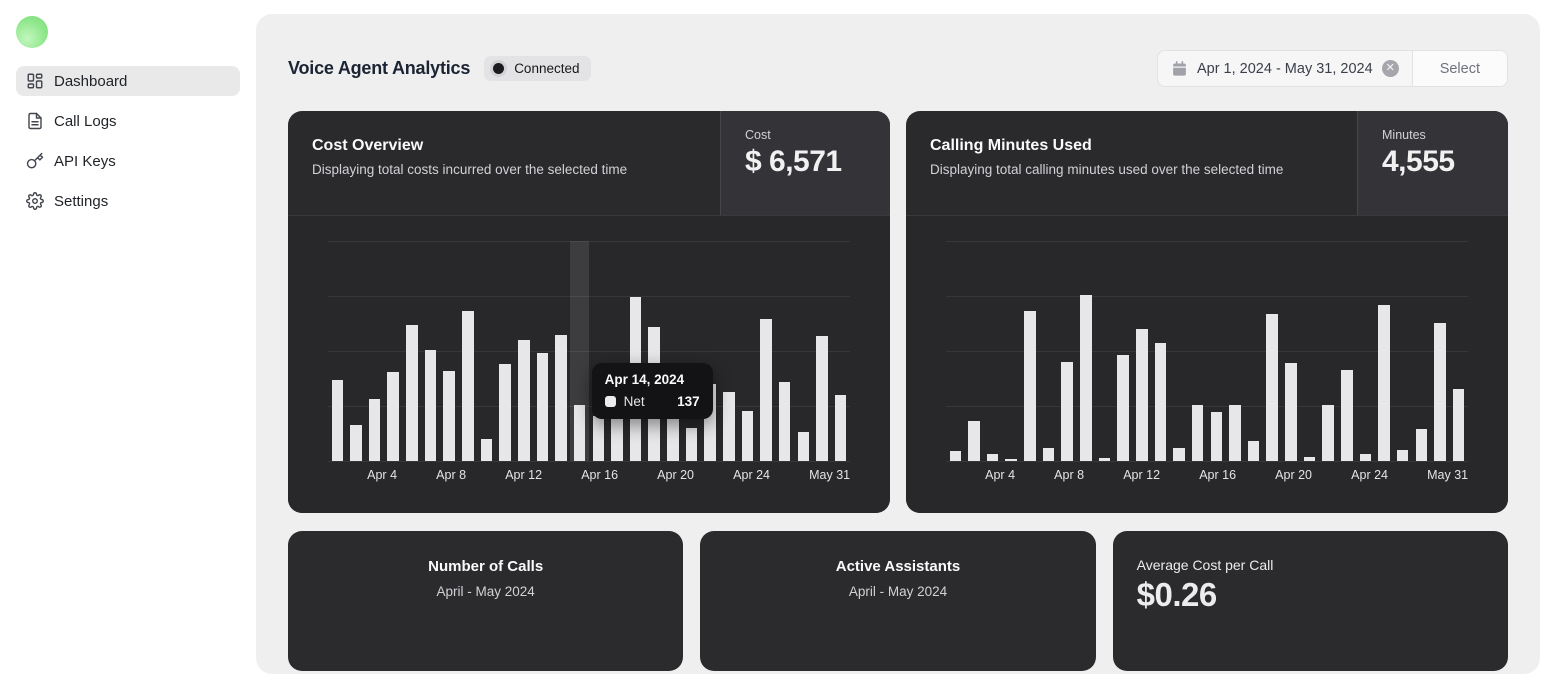  What do you see at coordinates (128, 81) in the screenshot?
I see `sidebar-item-dashboard: Dashboard` at bounding box center [128, 81].